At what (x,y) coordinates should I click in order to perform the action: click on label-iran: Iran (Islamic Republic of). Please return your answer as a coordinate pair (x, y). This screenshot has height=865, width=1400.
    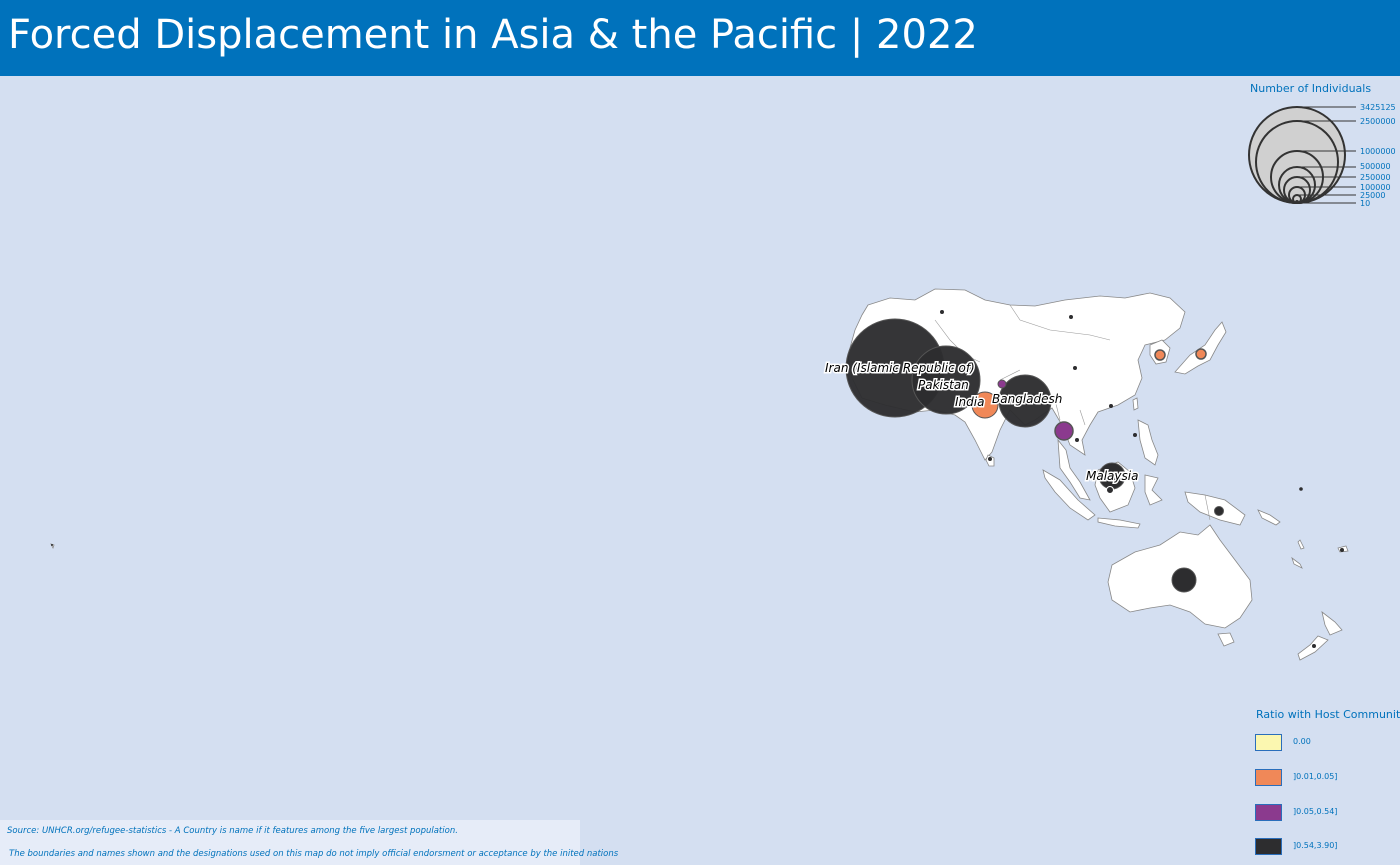
    Looking at the image, I should click on (900, 368).